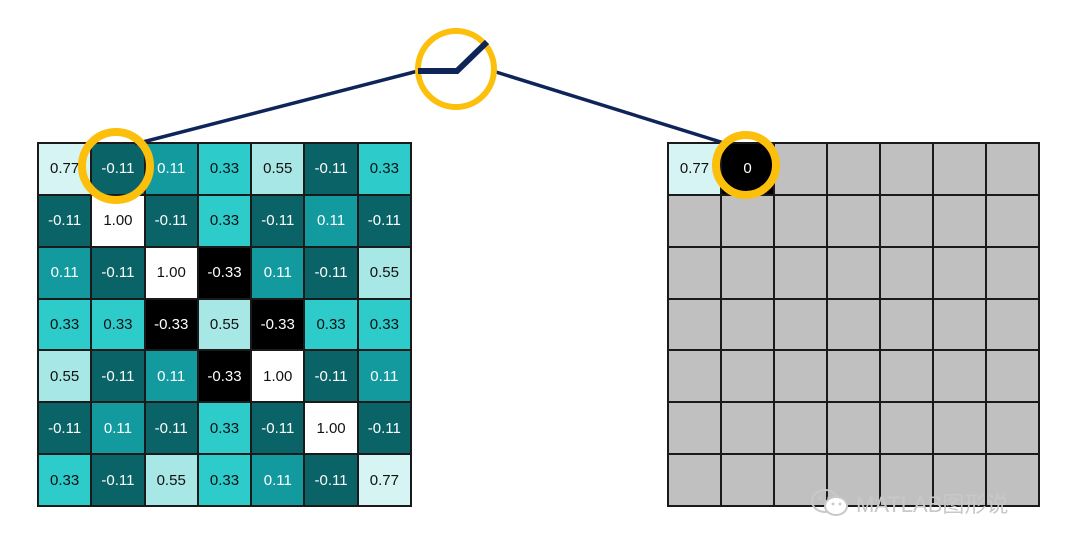  Describe the element at coordinates (456, 69) in the screenshot. I see `relu-activation-icon` at that location.